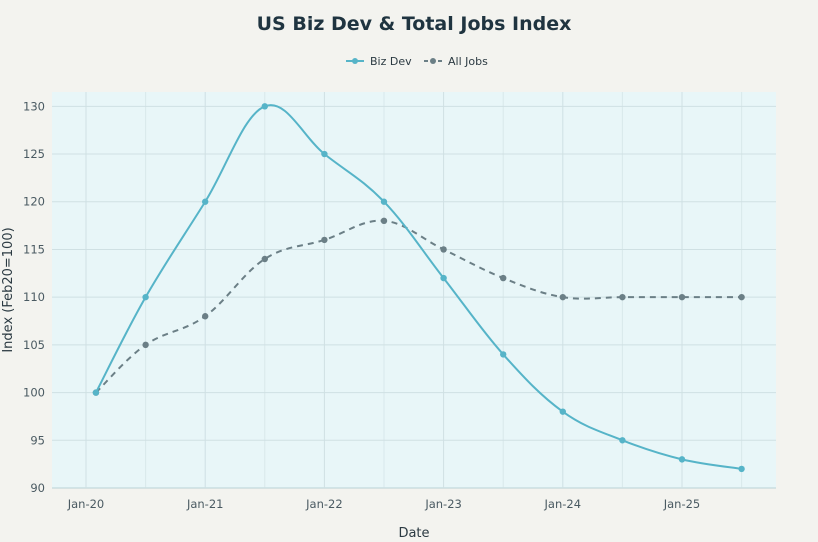 The height and width of the screenshot is (542, 818). Describe the element at coordinates (205, 504) in the screenshot. I see `x-tick-label: Jan-21` at that location.